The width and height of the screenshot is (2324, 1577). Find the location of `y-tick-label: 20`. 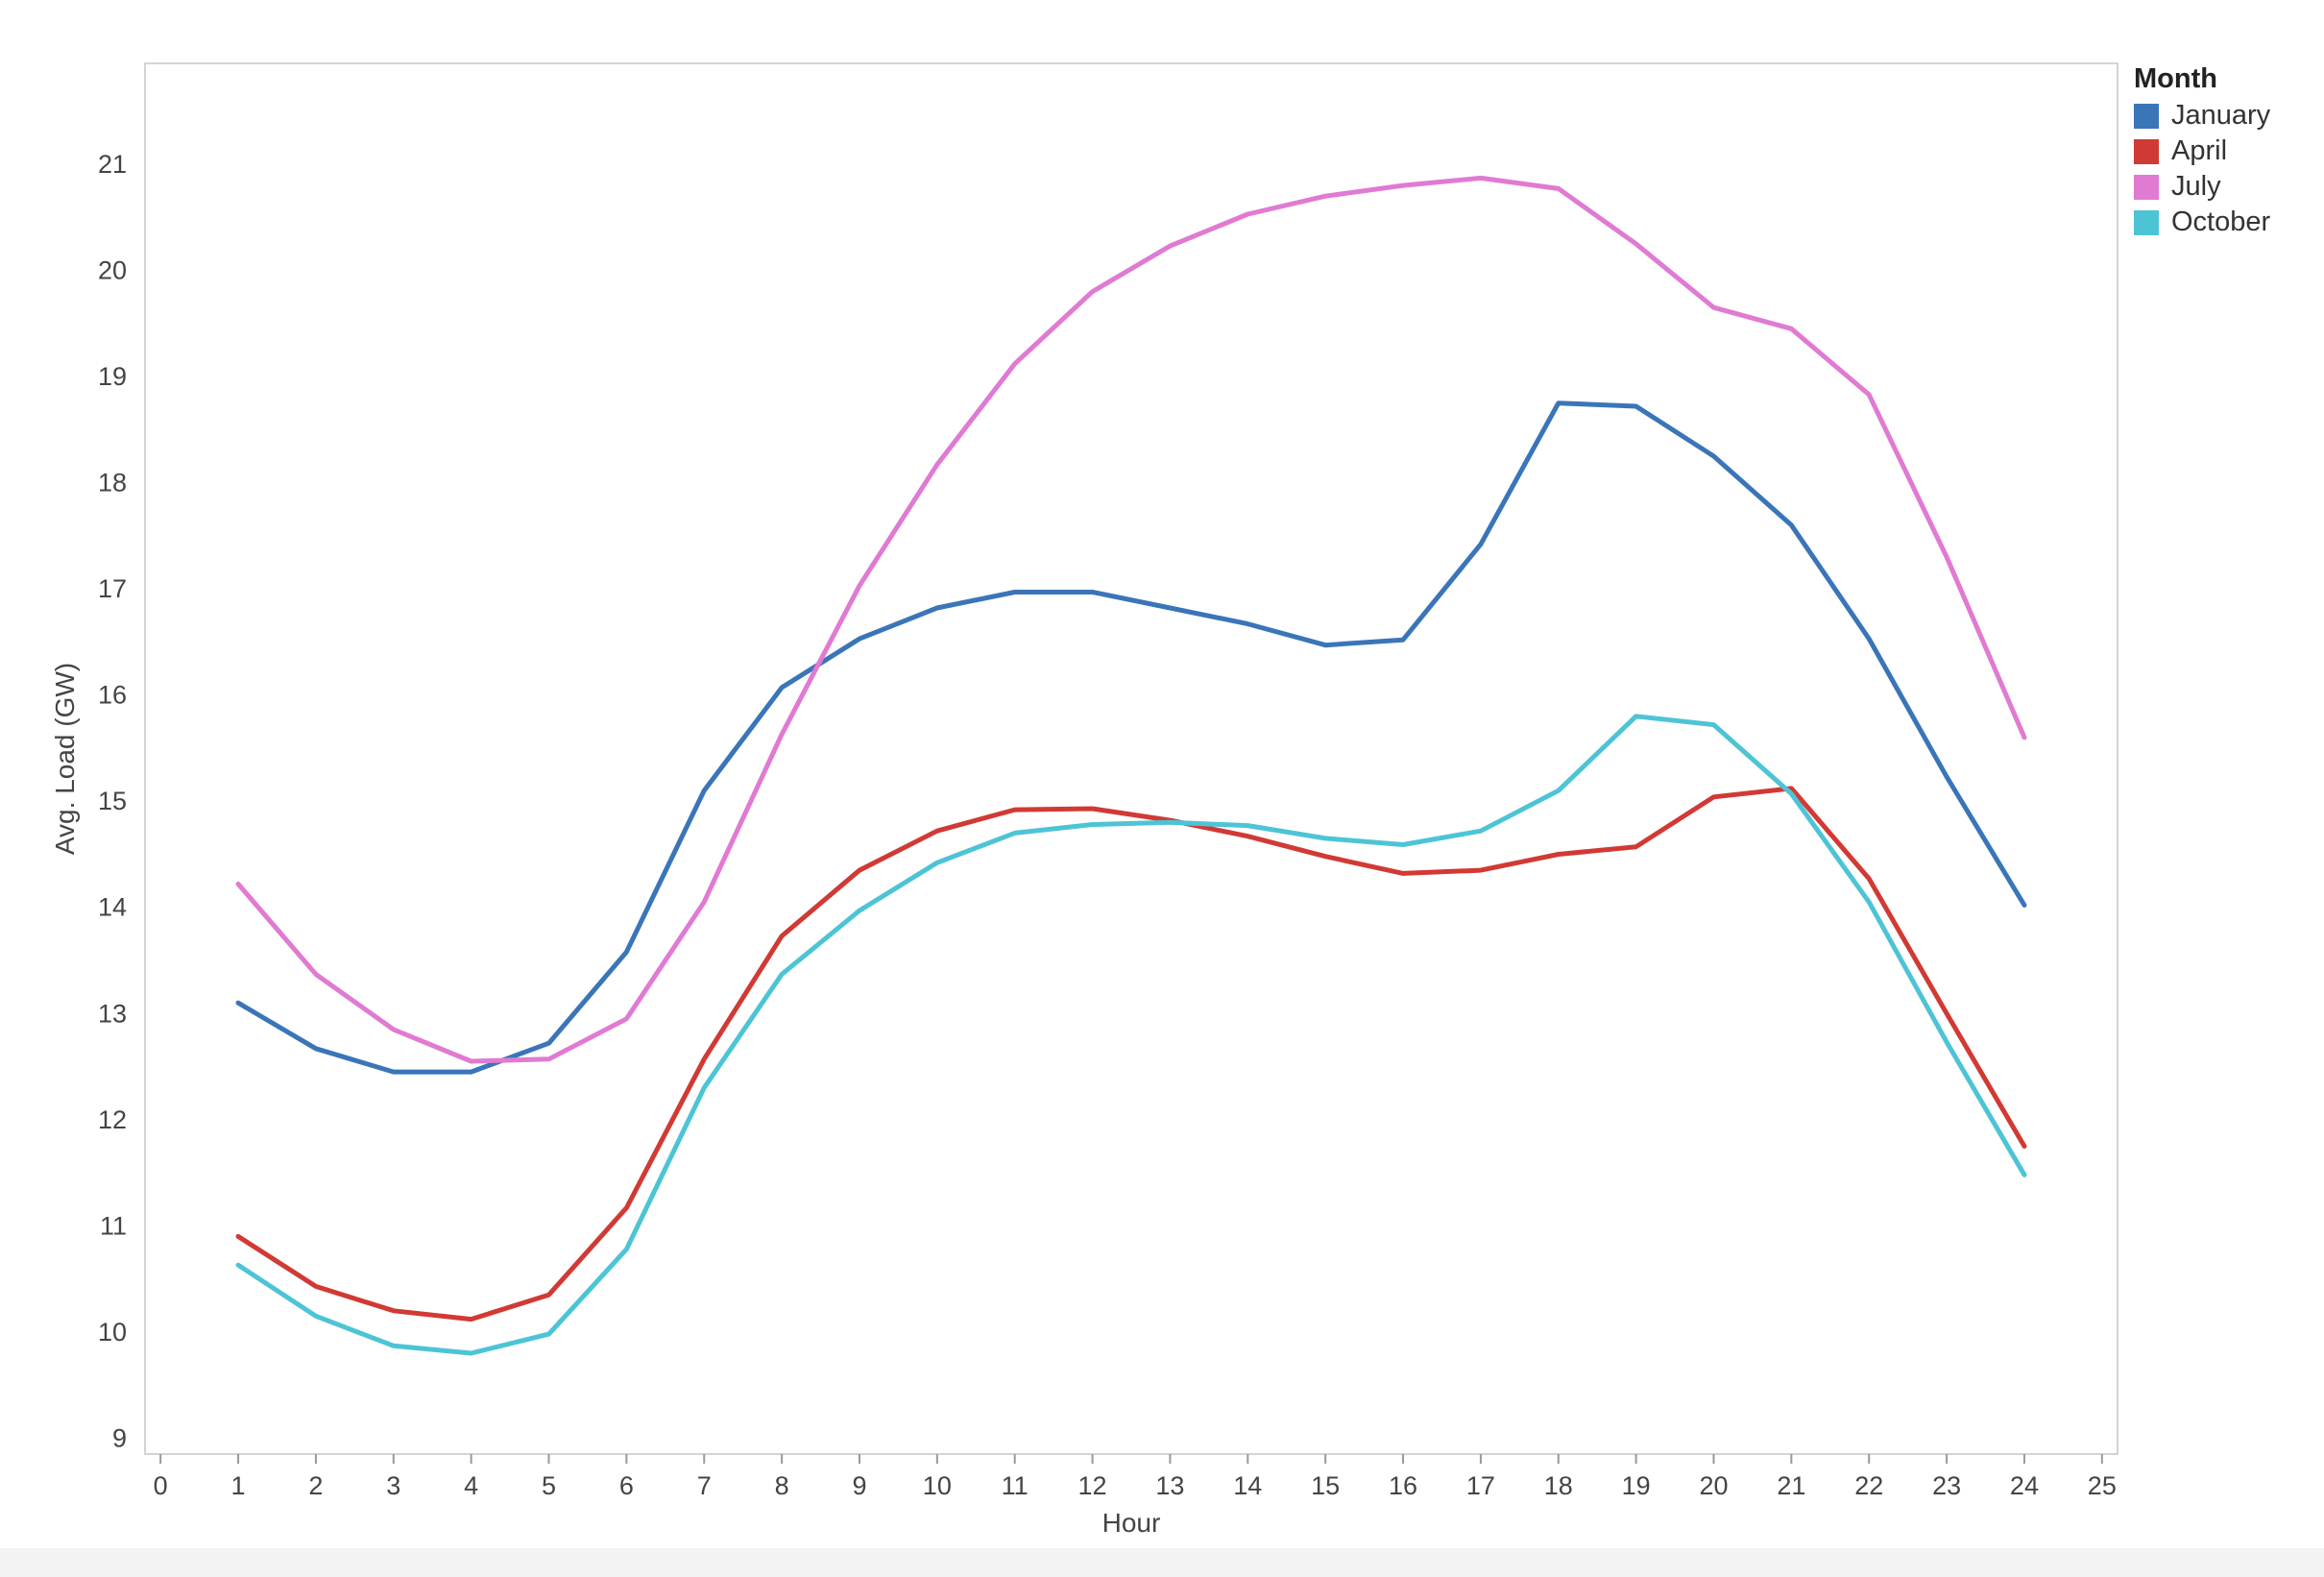

y-tick-label: 20 is located at coordinates (112, 270).